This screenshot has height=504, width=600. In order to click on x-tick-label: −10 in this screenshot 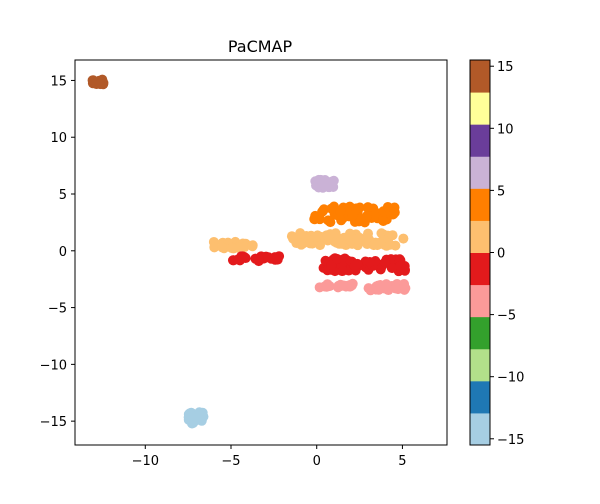, I will do `click(145, 461)`.